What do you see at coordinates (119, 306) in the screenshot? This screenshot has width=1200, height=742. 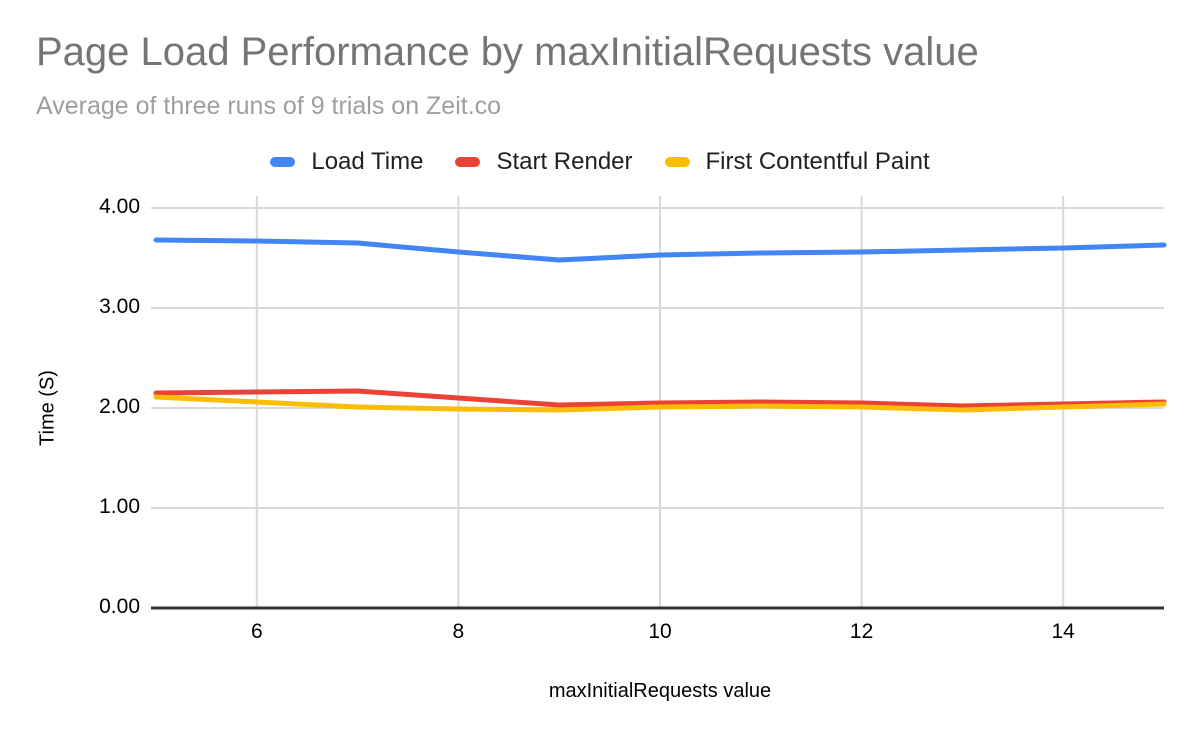 I see `y-tick-label: 3.00` at bounding box center [119, 306].